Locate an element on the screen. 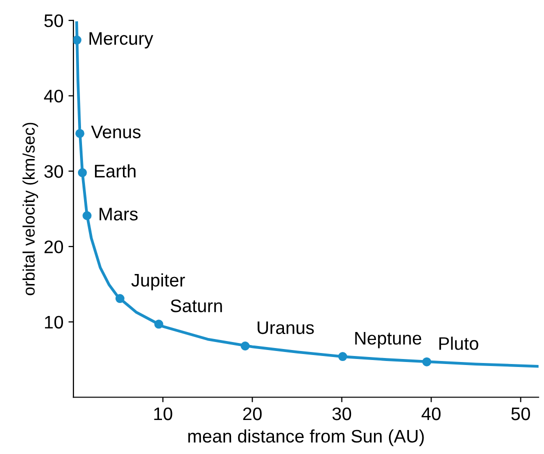  y-tick-label: 10 is located at coordinates (54, 322).